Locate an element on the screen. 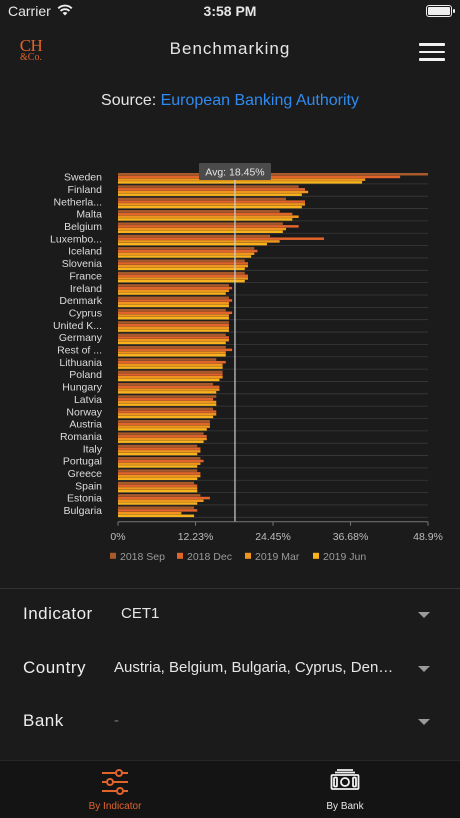  legend-label: 2019 Mar is located at coordinates (277, 557).